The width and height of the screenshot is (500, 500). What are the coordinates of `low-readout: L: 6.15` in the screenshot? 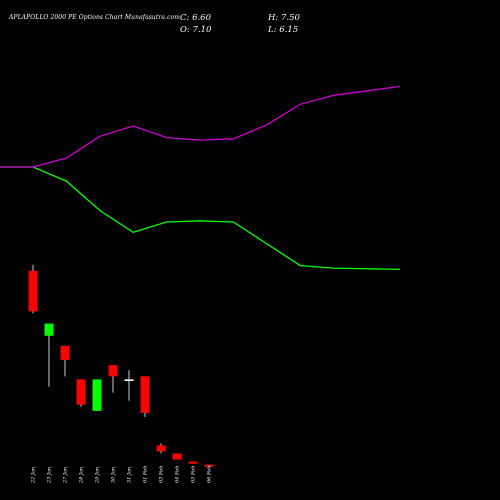 It's located at (283, 30).